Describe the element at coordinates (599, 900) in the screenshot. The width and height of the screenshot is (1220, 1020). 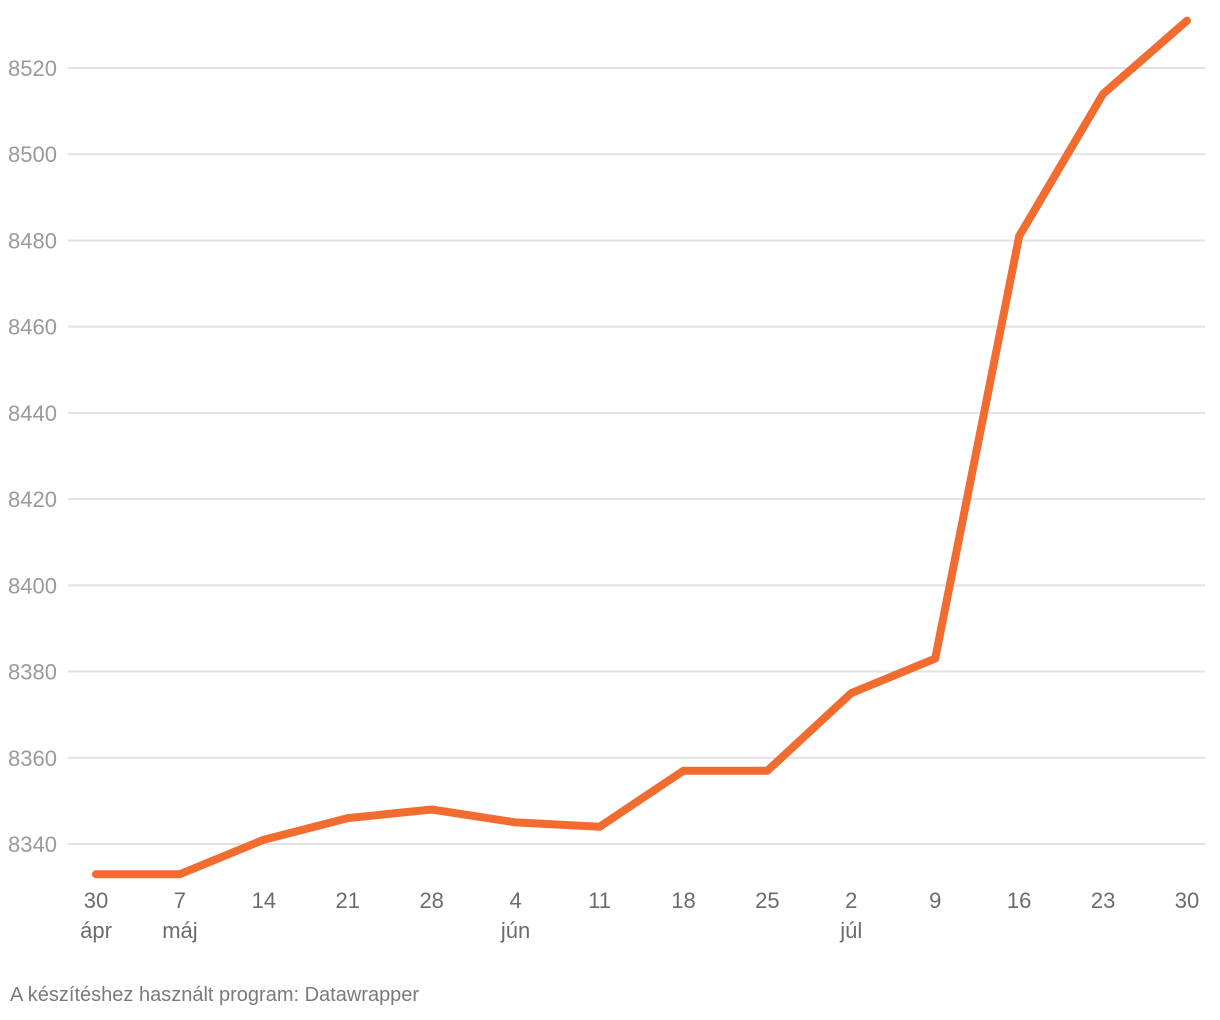
I see `x-tick-label: 11` at that location.